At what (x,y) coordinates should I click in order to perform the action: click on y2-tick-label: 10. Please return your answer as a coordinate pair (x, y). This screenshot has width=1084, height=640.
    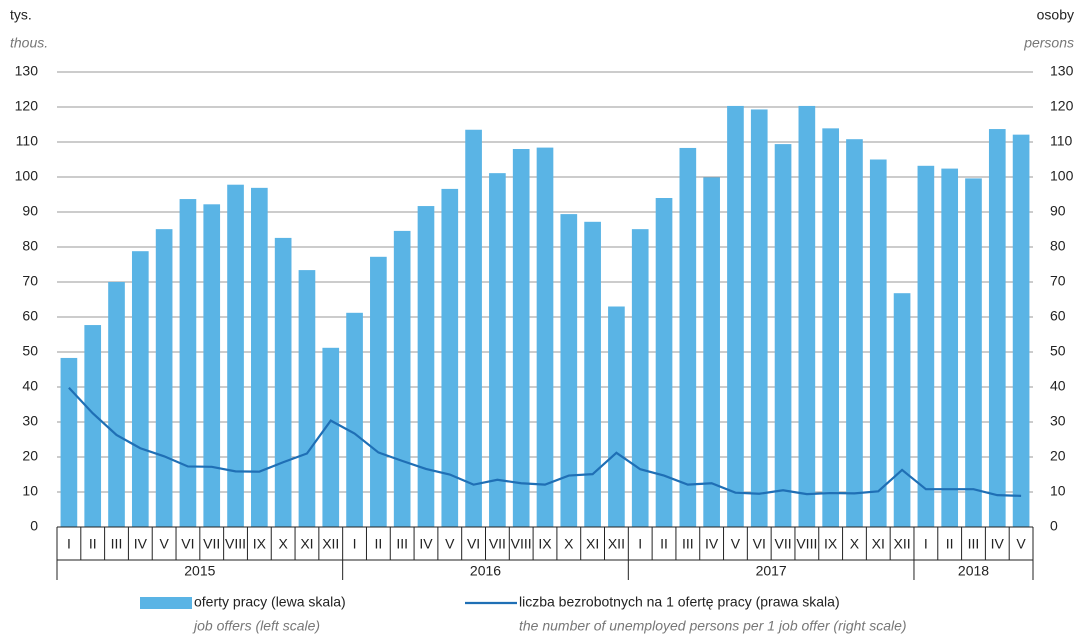
    Looking at the image, I should click on (1058, 491).